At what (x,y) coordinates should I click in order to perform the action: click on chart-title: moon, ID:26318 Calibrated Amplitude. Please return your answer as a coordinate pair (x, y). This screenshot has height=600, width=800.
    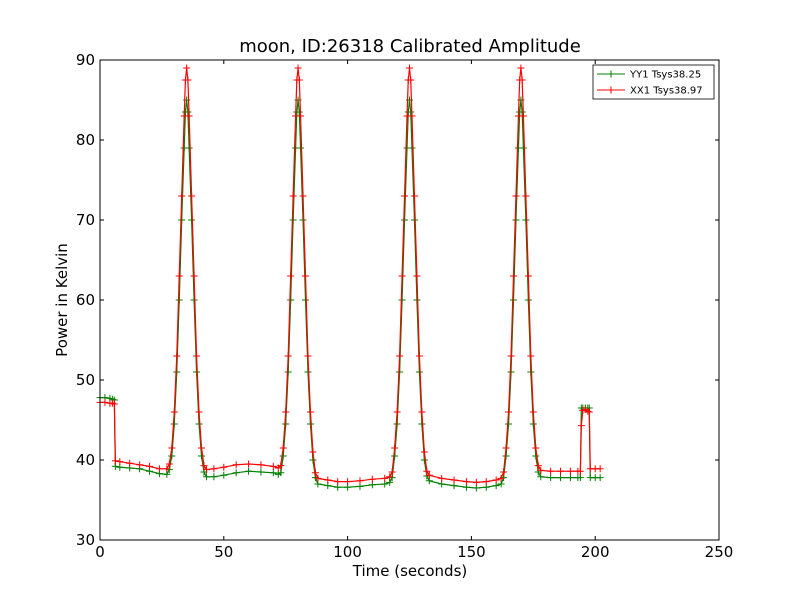
    Looking at the image, I should click on (410, 46).